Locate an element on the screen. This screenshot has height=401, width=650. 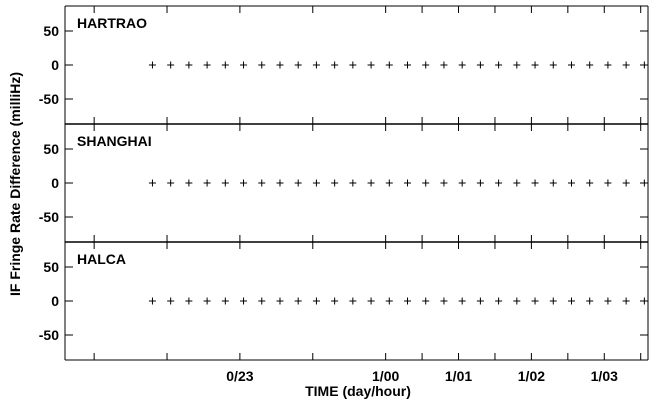
panel-label: HALCA is located at coordinates (101, 259).